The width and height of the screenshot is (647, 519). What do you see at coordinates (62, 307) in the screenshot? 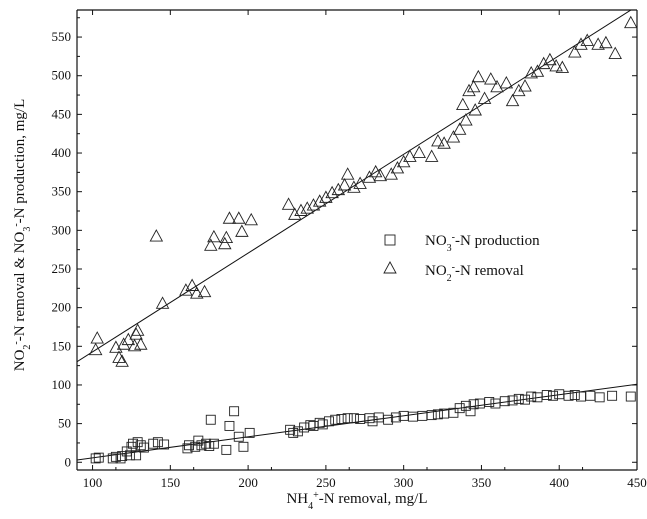
I see `y-tick-label: 200` at bounding box center [62, 307].